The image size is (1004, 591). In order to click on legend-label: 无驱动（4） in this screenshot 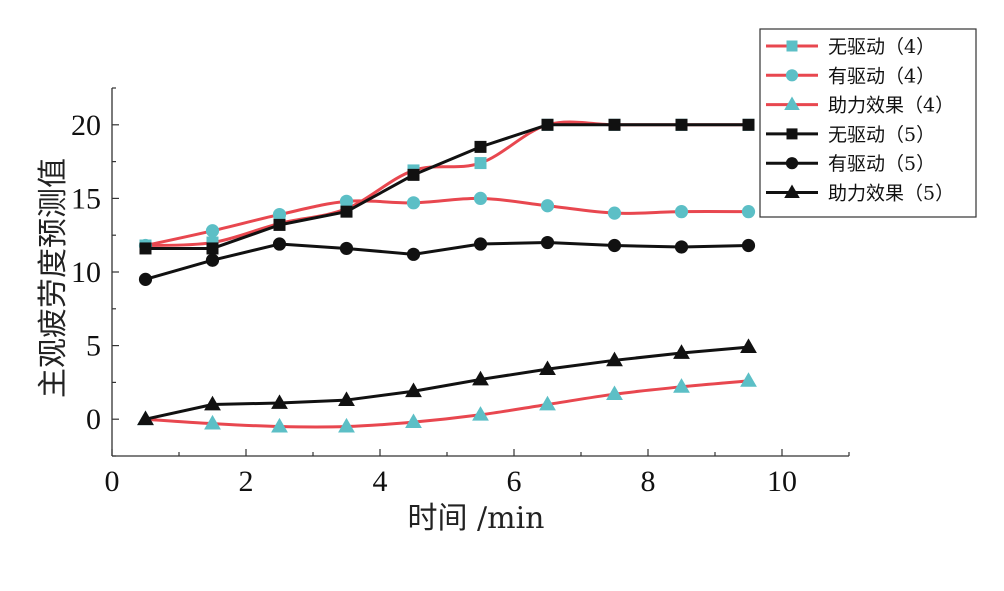, I will do `click(881, 47)`.